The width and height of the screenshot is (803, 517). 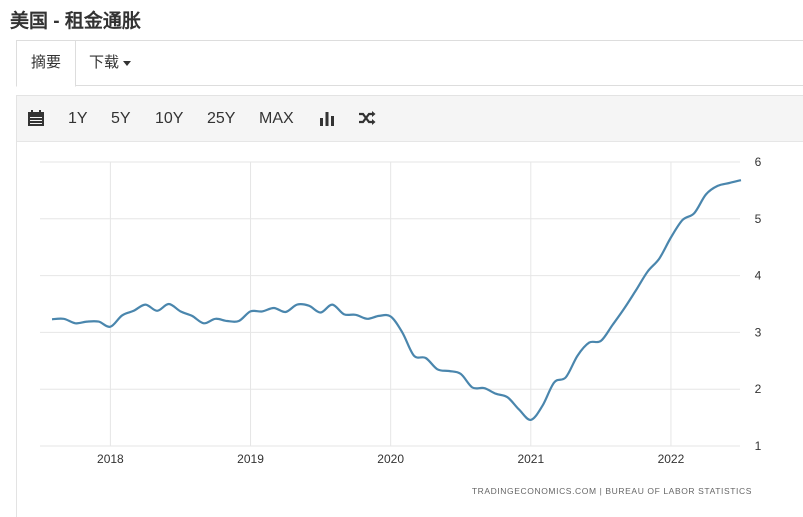 What do you see at coordinates (46, 64) in the screenshot?
I see `tab-summary: 摘要` at bounding box center [46, 64].